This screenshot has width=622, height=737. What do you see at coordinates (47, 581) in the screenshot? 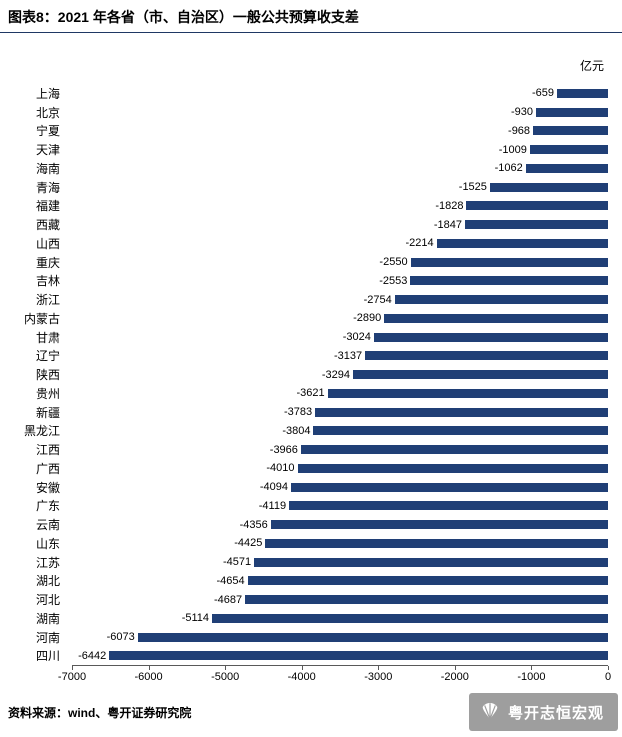
I see `category-label: 湖北` at bounding box center [47, 581].